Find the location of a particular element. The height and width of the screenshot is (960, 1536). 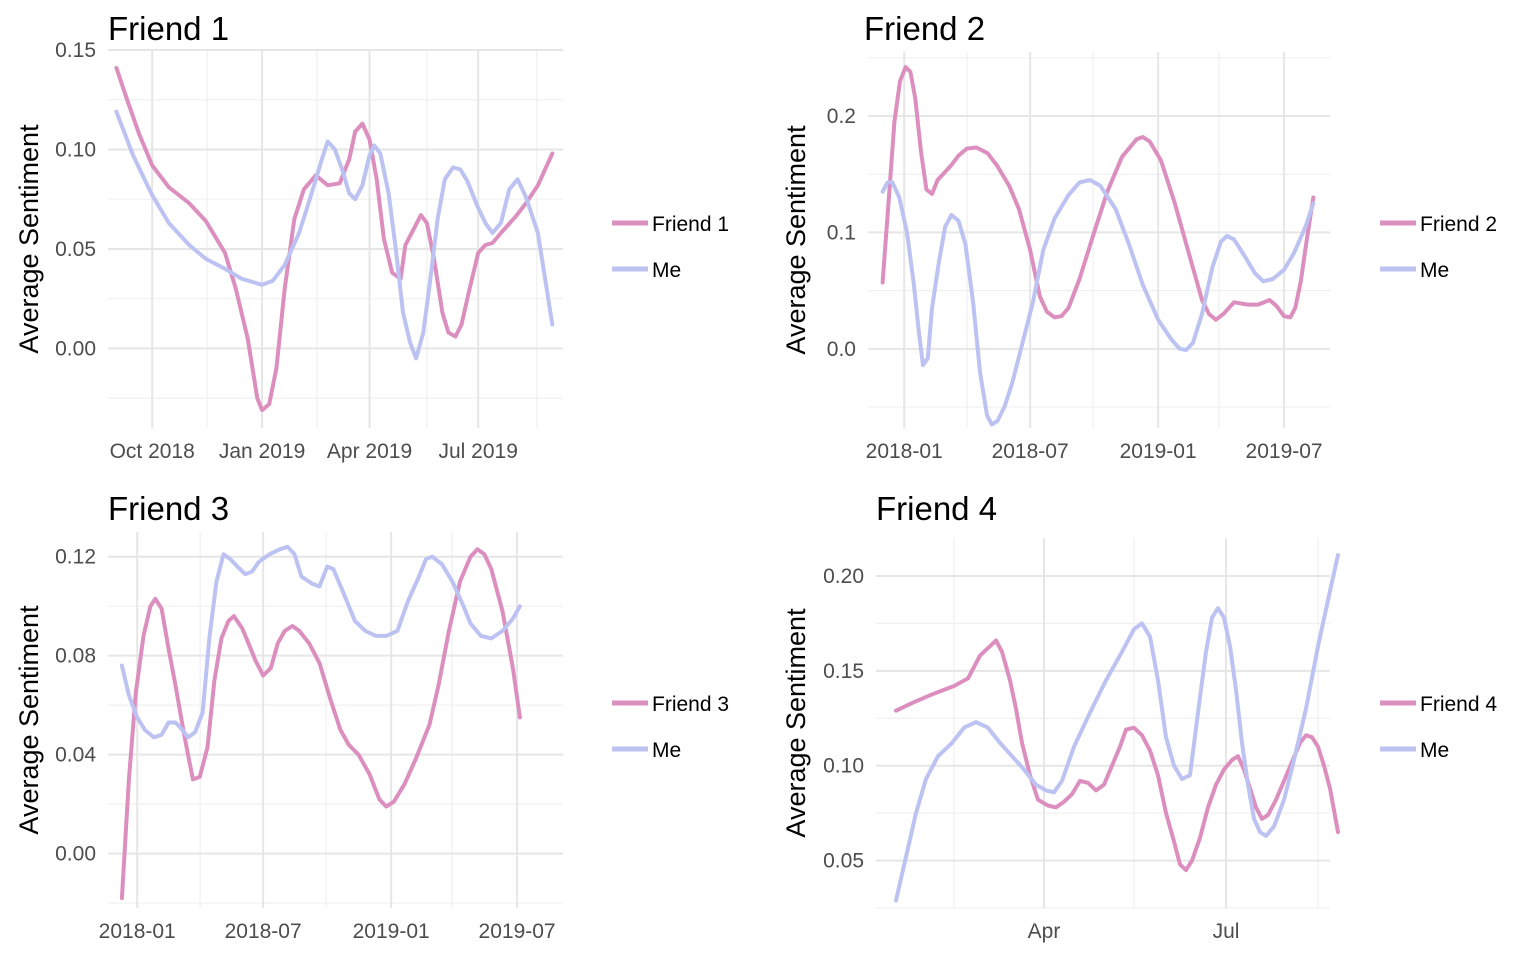

x-tick-label: Jul 2019 is located at coordinates (478, 451).